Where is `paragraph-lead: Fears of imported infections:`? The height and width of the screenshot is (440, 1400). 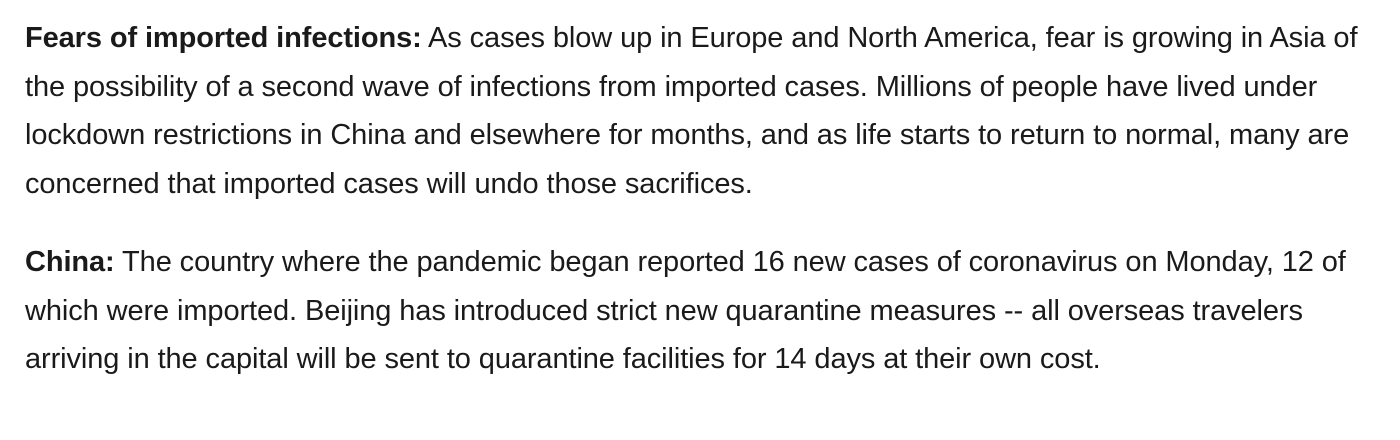 paragraph-lead: Fears of imported infections: is located at coordinates (223, 38).